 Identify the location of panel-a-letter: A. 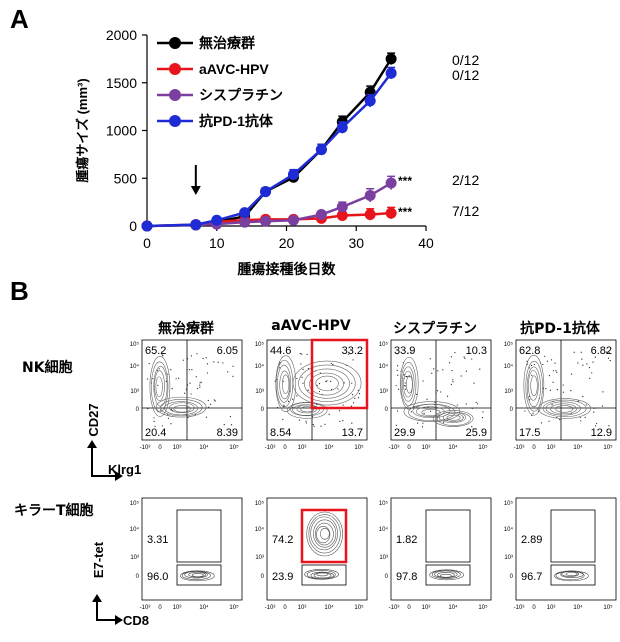
(19, 19).